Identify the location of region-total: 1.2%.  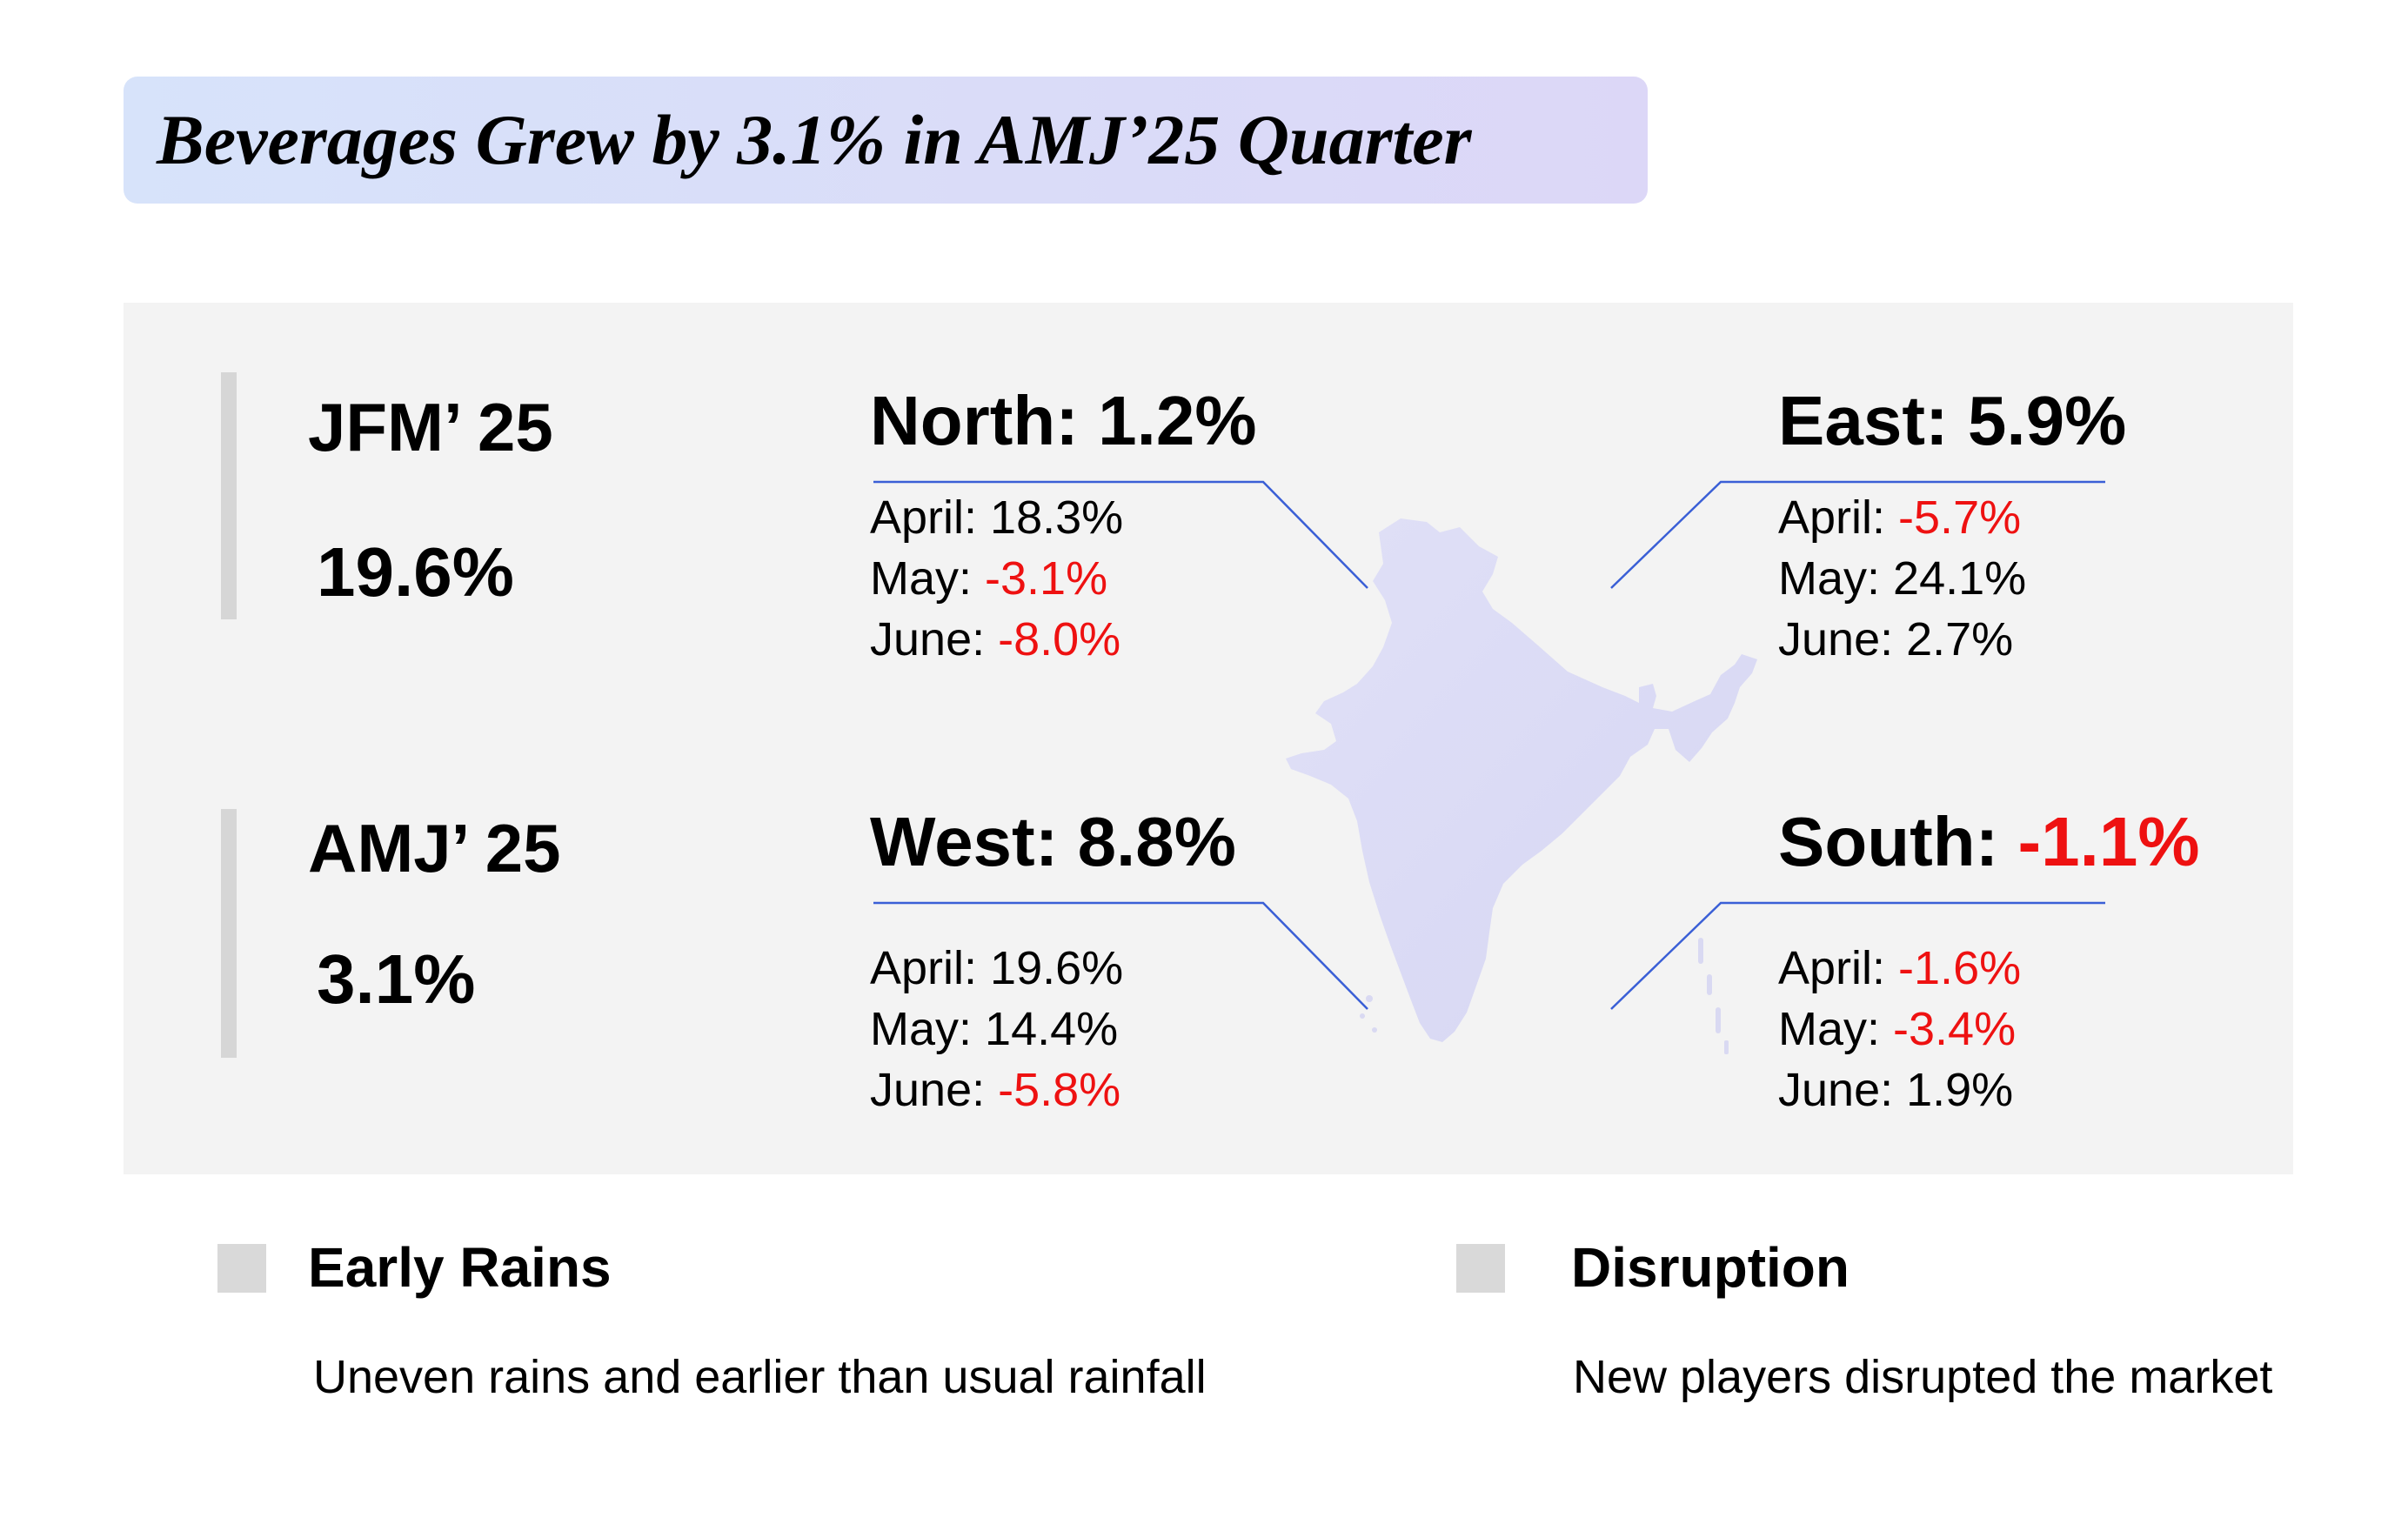
(1177, 420).